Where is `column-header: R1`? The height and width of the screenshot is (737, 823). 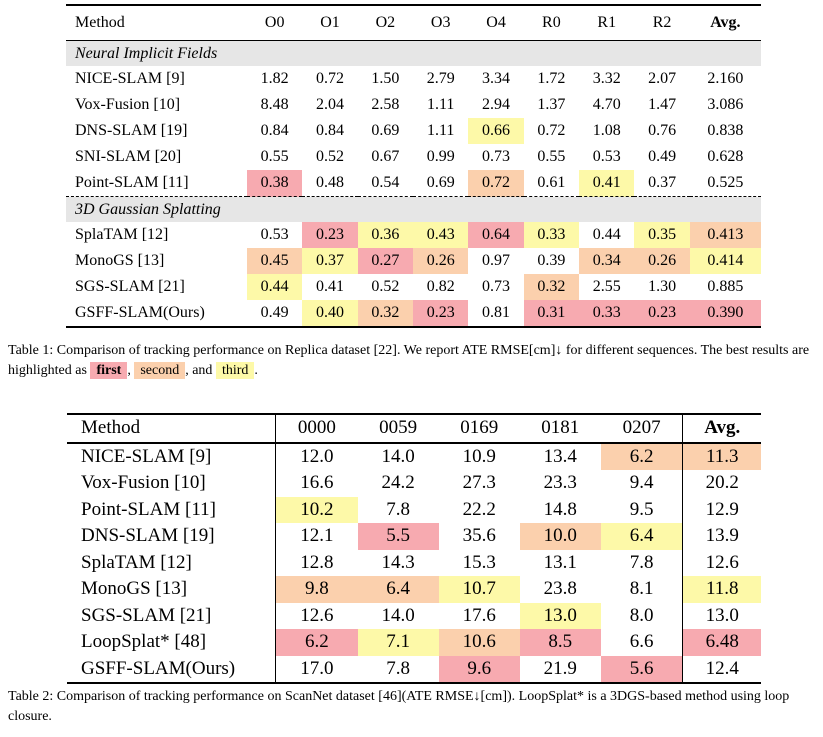
column-header: R1 is located at coordinates (607, 23).